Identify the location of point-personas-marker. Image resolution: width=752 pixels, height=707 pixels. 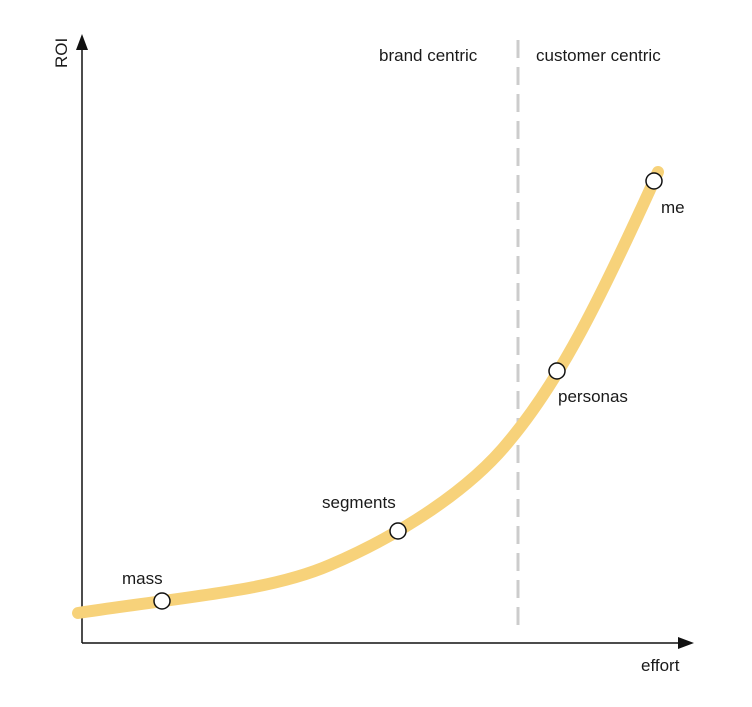
(557, 371).